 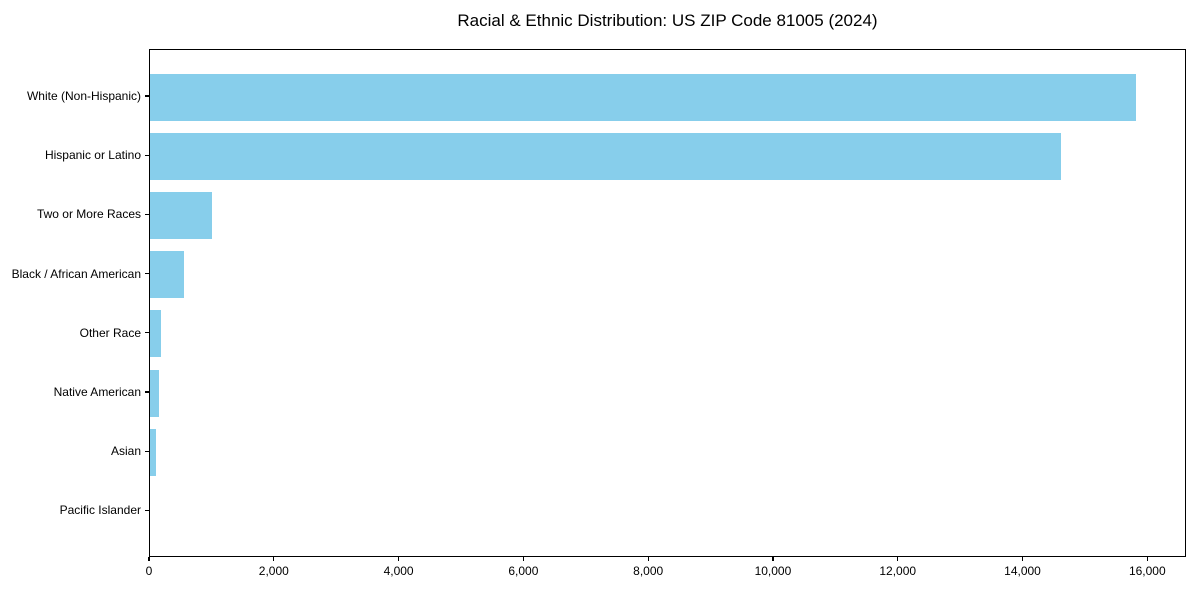 I want to click on bar-white-non-hispanic, so click(x=643, y=97).